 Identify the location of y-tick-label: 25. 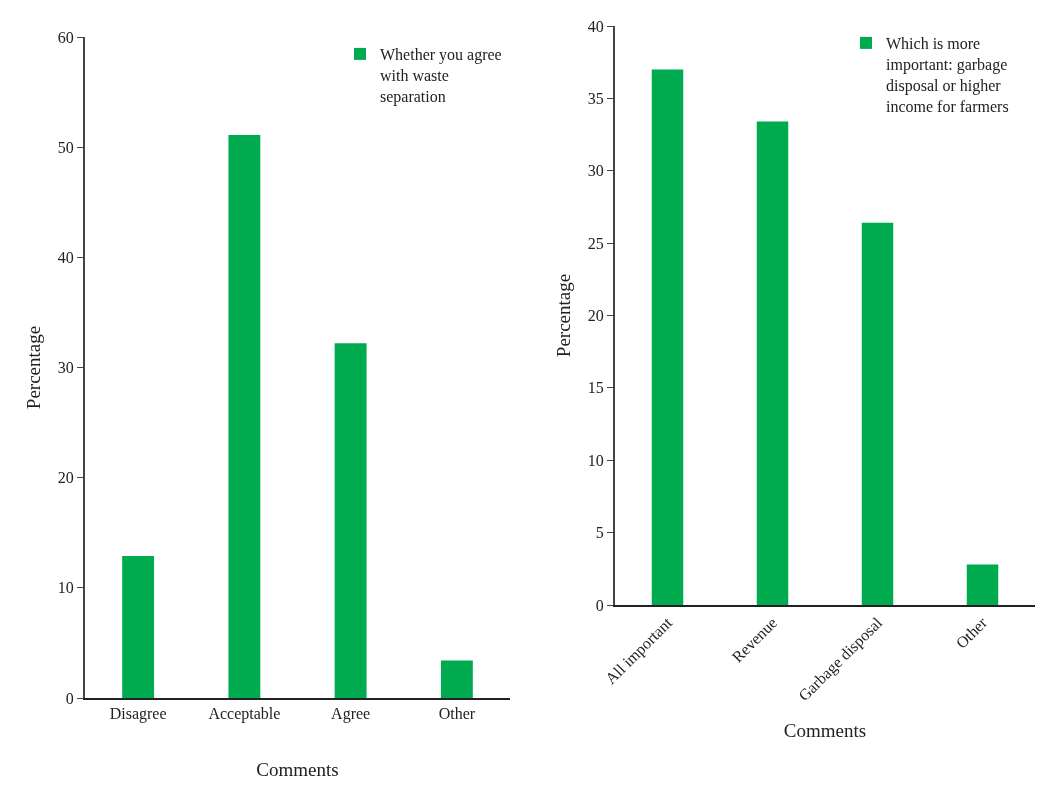
(595, 243).